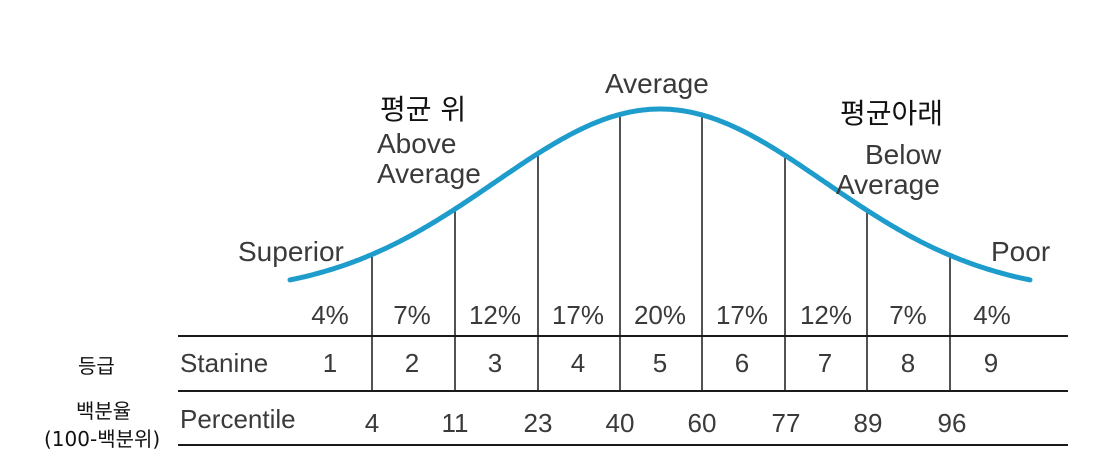  I want to click on stanine-value: 6, so click(742, 363).